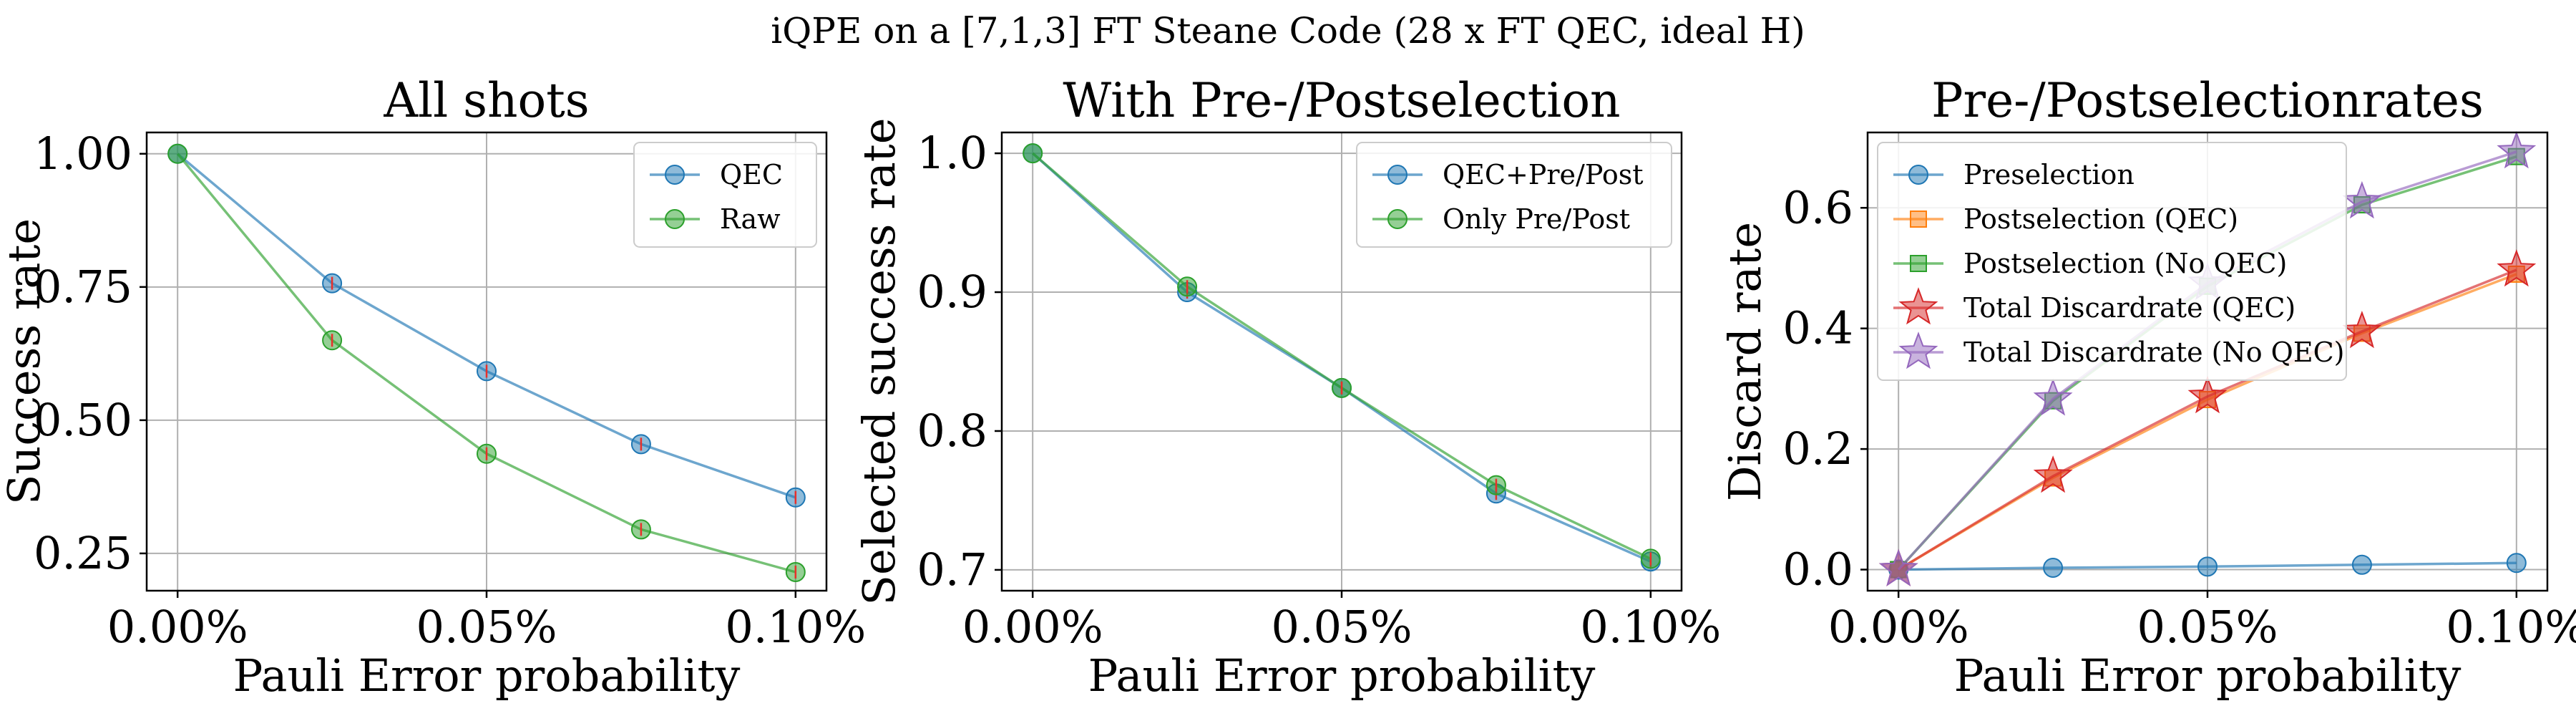  What do you see at coordinates (879, 362) in the screenshot?
I see `y-axis-label: Selected success rate` at bounding box center [879, 362].